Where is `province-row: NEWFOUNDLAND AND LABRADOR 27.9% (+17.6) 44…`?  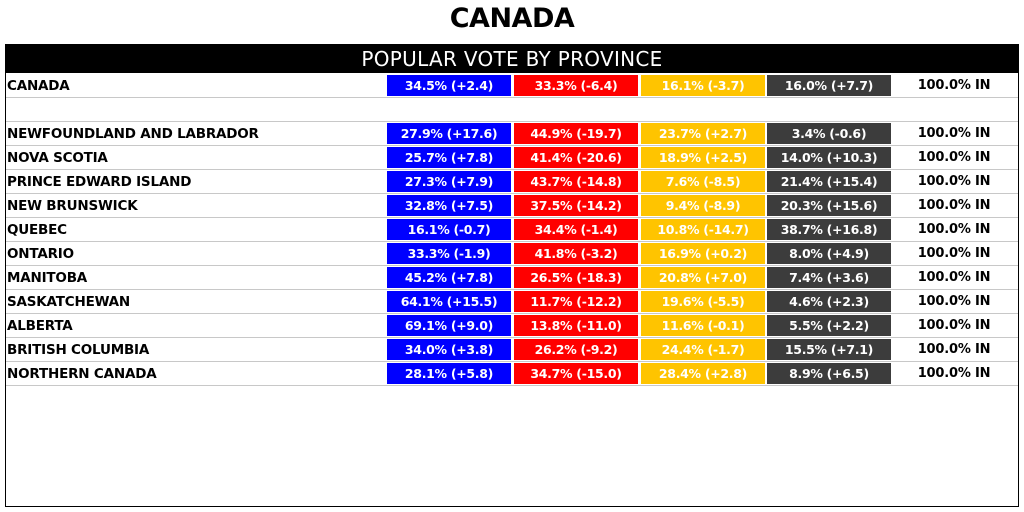
province-row: NEWFOUNDLAND AND LABRADOR 27.9% (+17.6) 44… is located at coordinates (512, 134).